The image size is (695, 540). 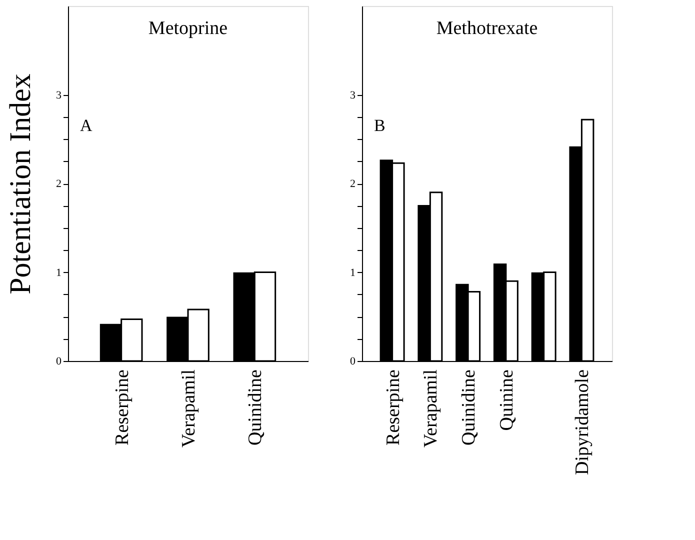 I want to click on text: Metoprine, so click(x=188, y=28).